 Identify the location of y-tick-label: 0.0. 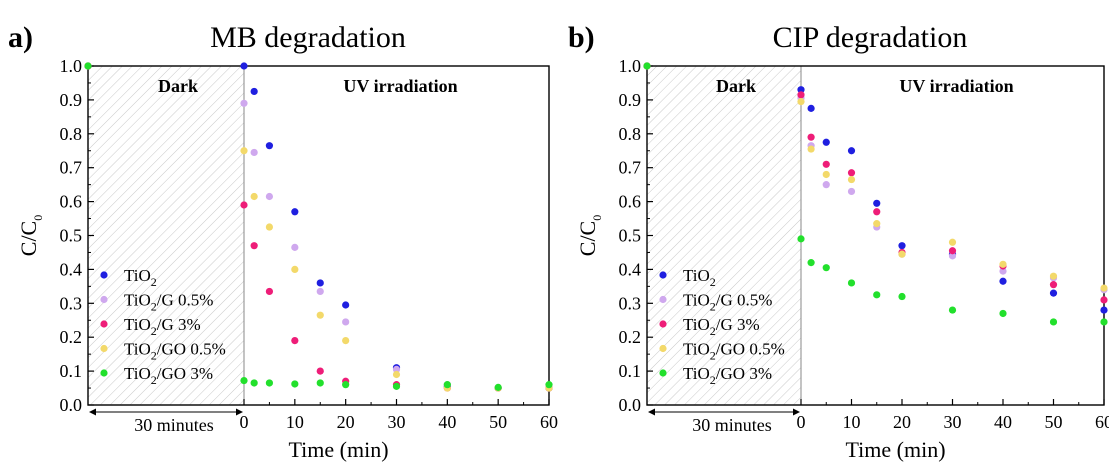
(71, 405).